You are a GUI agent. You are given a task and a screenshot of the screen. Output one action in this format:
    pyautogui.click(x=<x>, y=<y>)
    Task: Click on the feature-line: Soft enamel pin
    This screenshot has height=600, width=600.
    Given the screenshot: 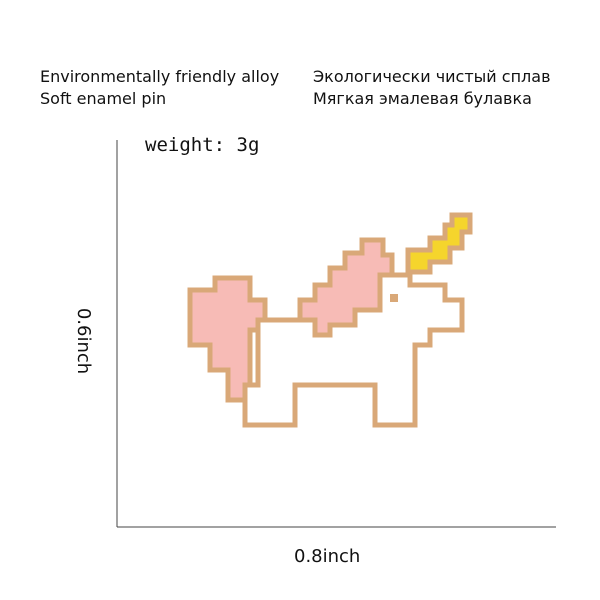 What is the action you would take?
    pyautogui.click(x=103, y=98)
    